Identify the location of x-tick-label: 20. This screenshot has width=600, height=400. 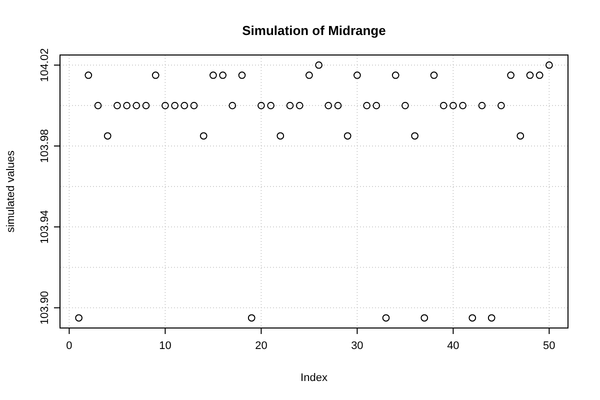
(261, 346).